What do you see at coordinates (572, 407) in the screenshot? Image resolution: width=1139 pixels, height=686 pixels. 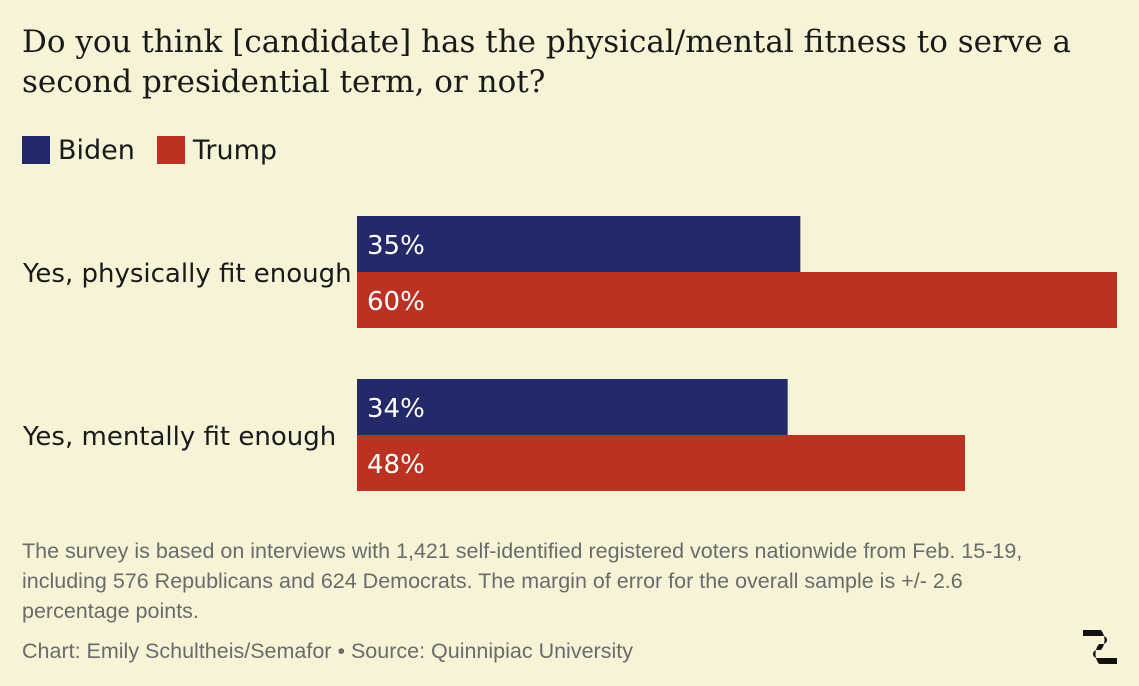 I see `bar-biden-yes-mentally-fit-enough` at bounding box center [572, 407].